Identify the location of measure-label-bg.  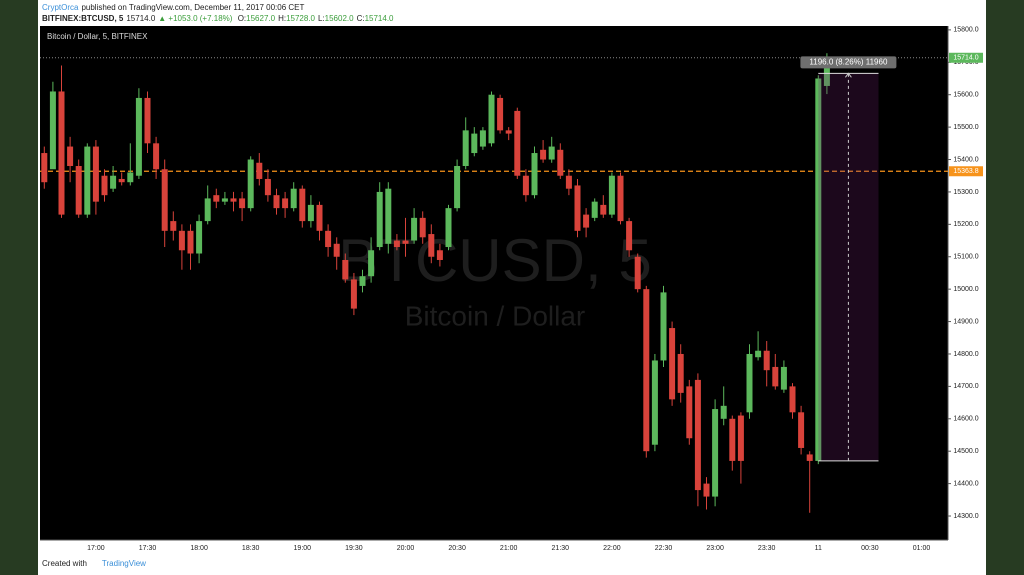
(848, 62).